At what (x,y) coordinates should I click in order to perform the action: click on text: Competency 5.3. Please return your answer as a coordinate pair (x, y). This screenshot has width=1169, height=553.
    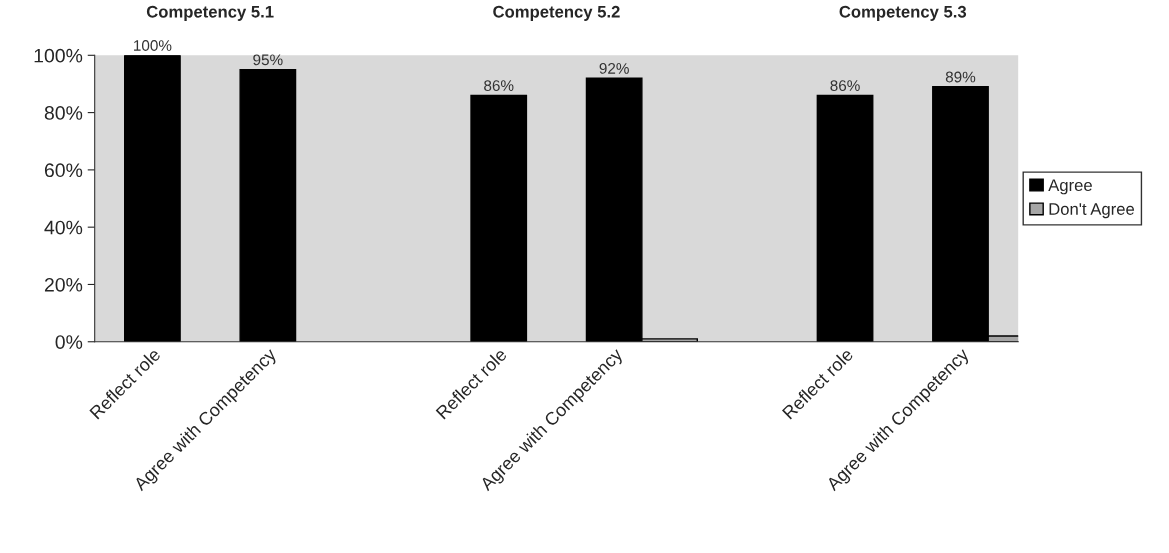
    Looking at the image, I should click on (903, 13).